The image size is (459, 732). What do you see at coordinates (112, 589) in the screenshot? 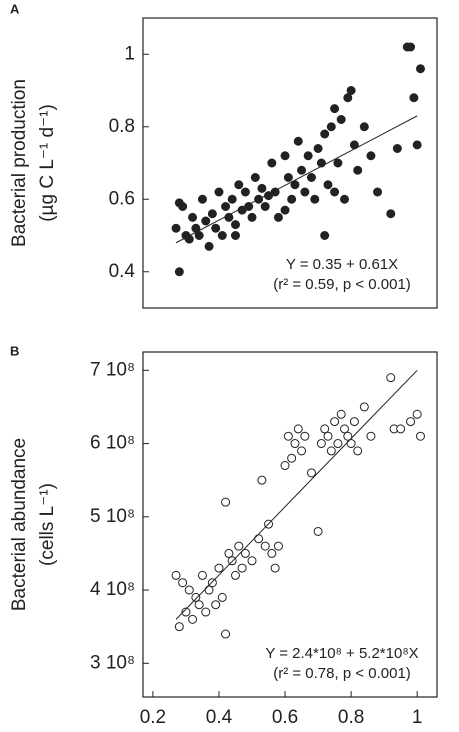
I see `y-tick-label: 4 10⁸` at bounding box center [112, 589].